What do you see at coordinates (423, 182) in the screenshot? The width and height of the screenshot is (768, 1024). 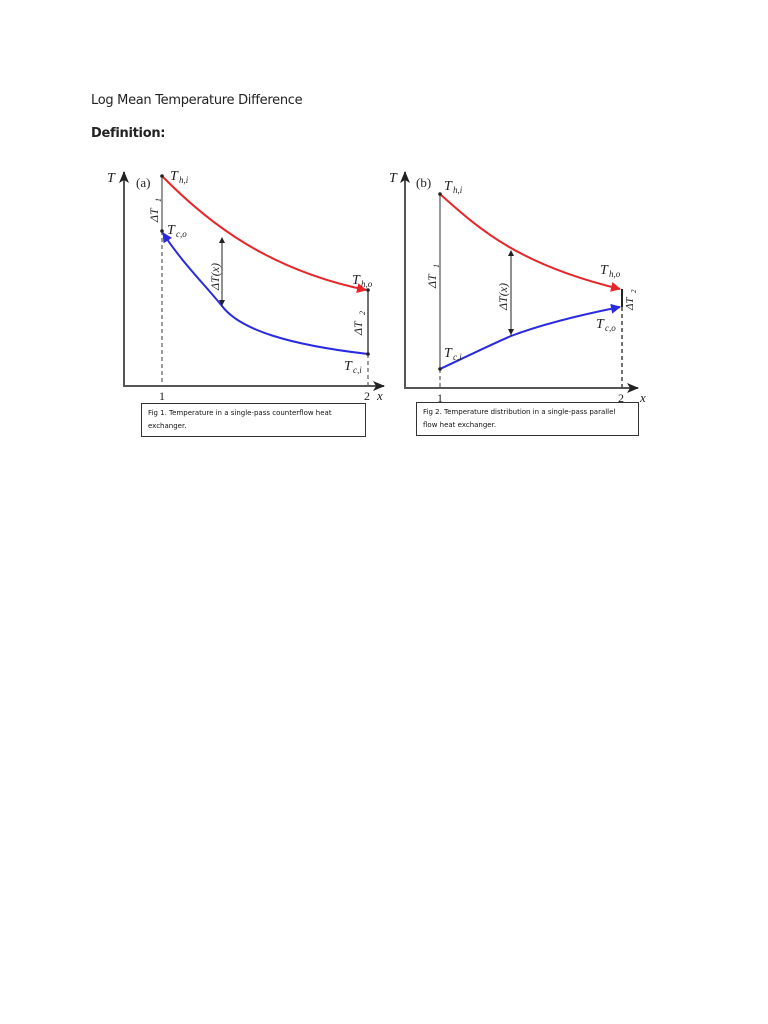 I see `panel-label: (b)` at bounding box center [423, 182].